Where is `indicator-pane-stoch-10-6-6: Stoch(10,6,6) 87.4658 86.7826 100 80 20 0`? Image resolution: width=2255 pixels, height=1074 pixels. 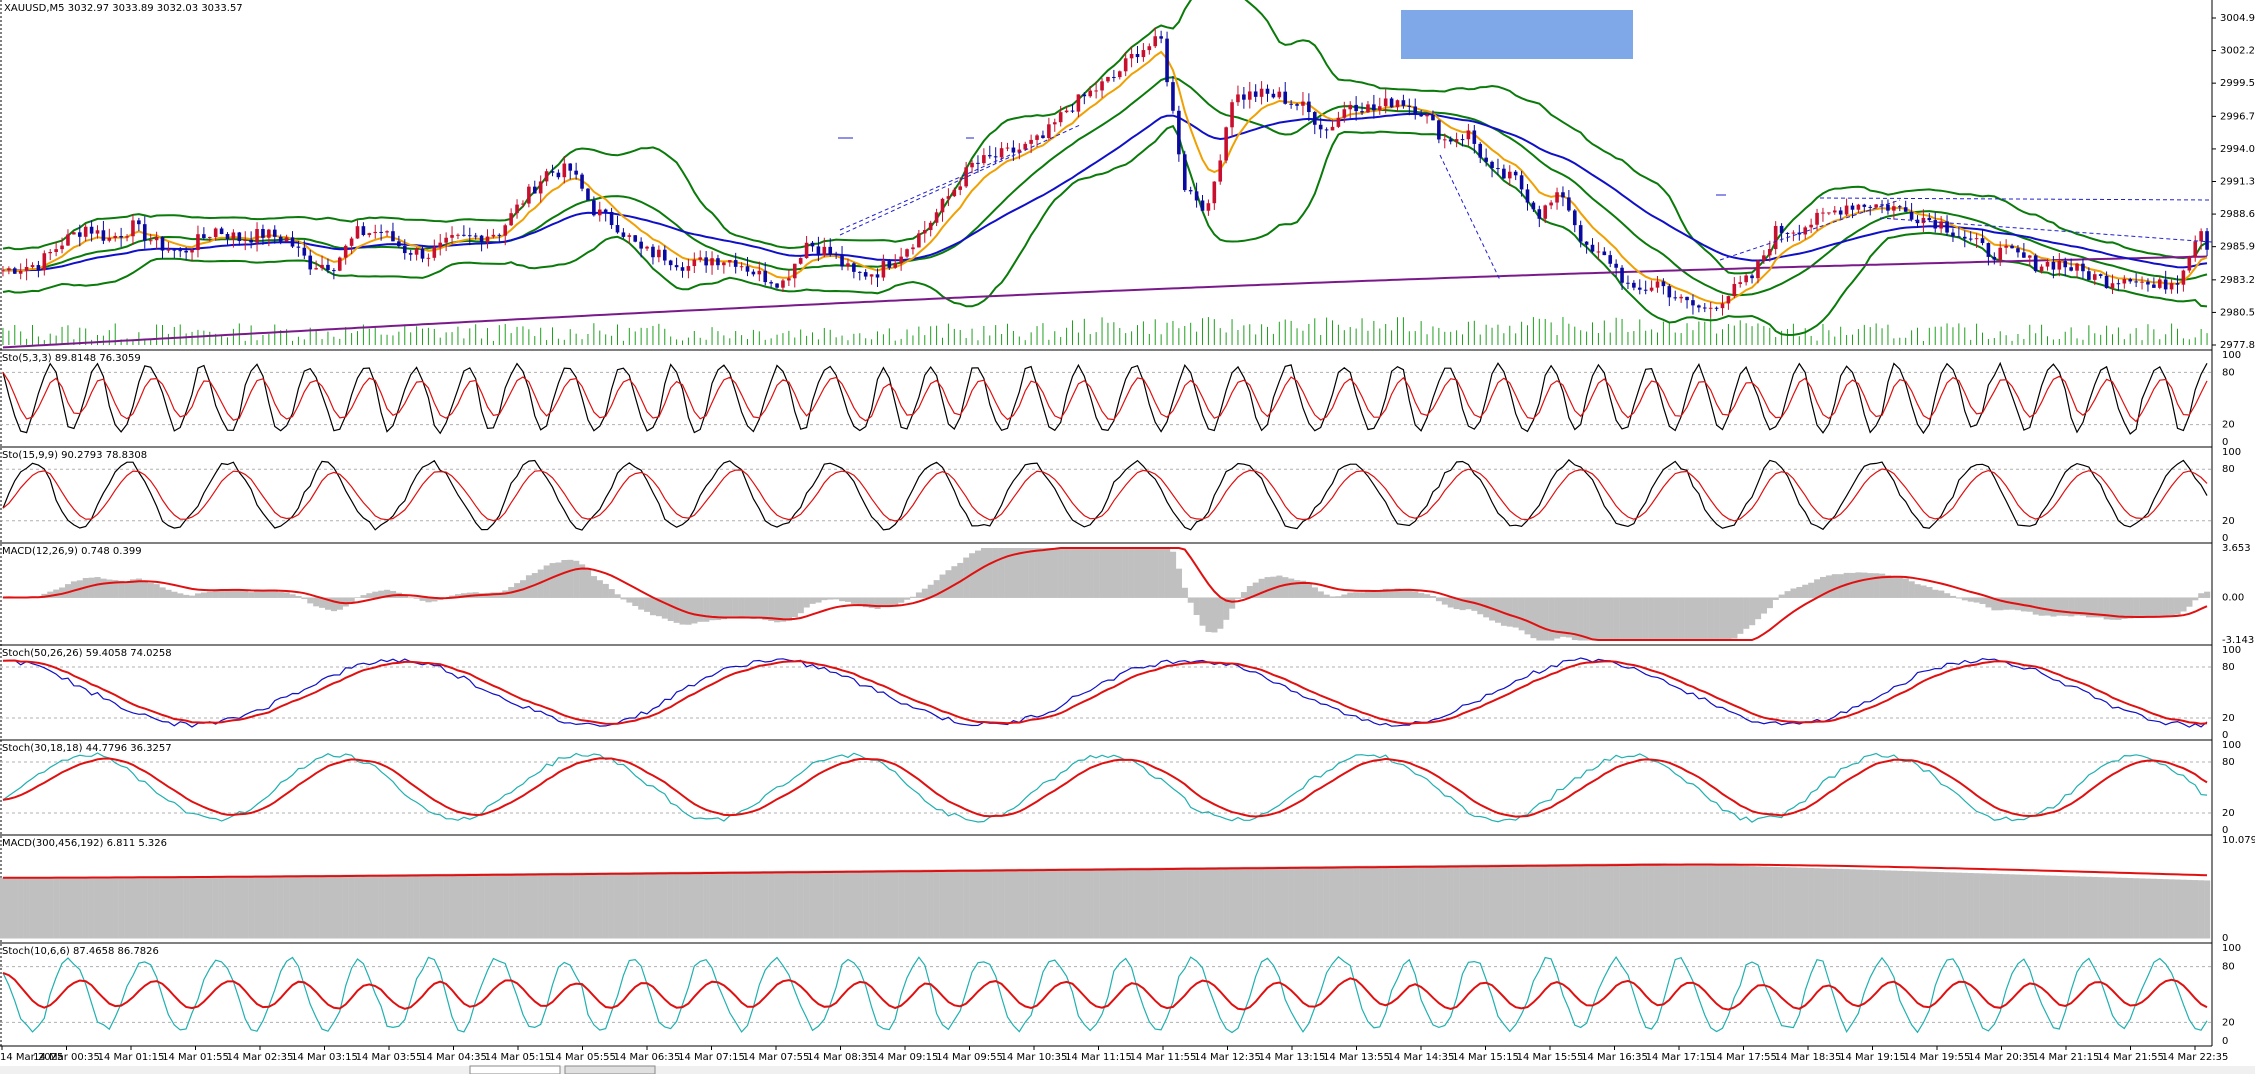 indicator-pane-stoch-10-6-6: Stoch(10,6,6) 87.4658 86.7826 100 80 20 0 is located at coordinates (1120, 995).